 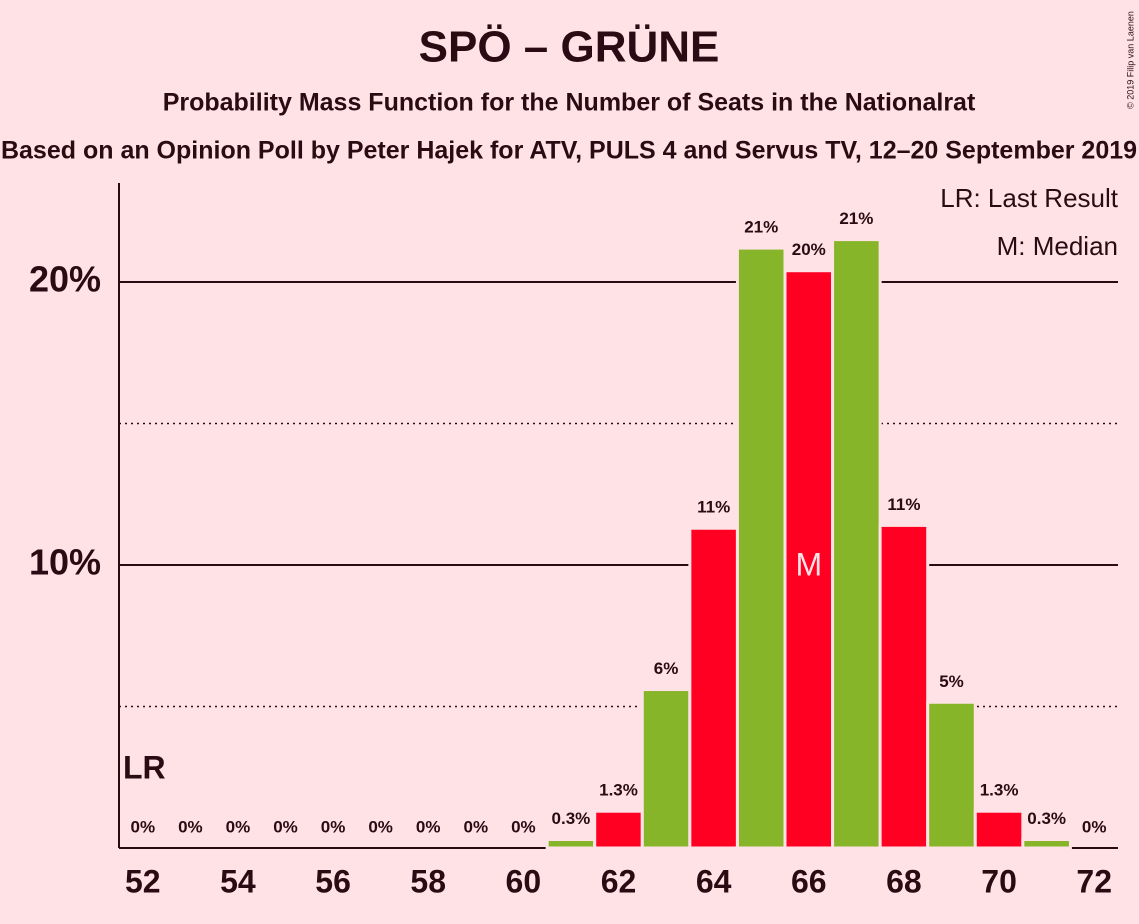 What do you see at coordinates (999, 881) in the screenshot?
I see `x-tick-label: 70` at bounding box center [999, 881].